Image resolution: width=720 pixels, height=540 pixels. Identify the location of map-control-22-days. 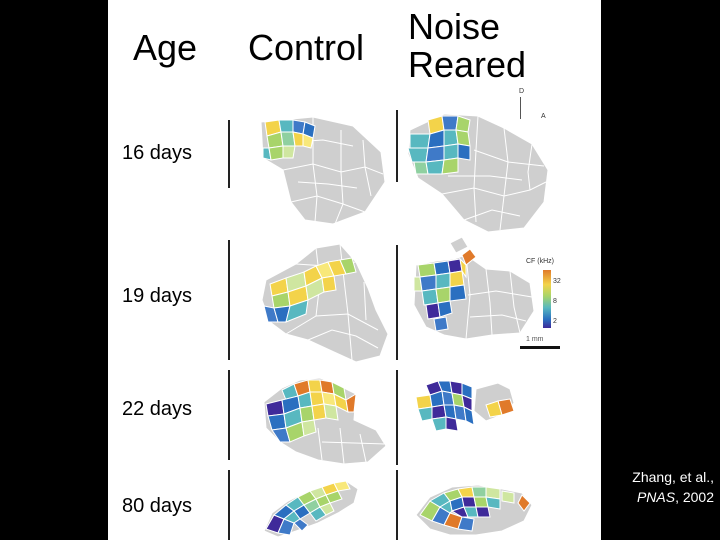
(325, 421).